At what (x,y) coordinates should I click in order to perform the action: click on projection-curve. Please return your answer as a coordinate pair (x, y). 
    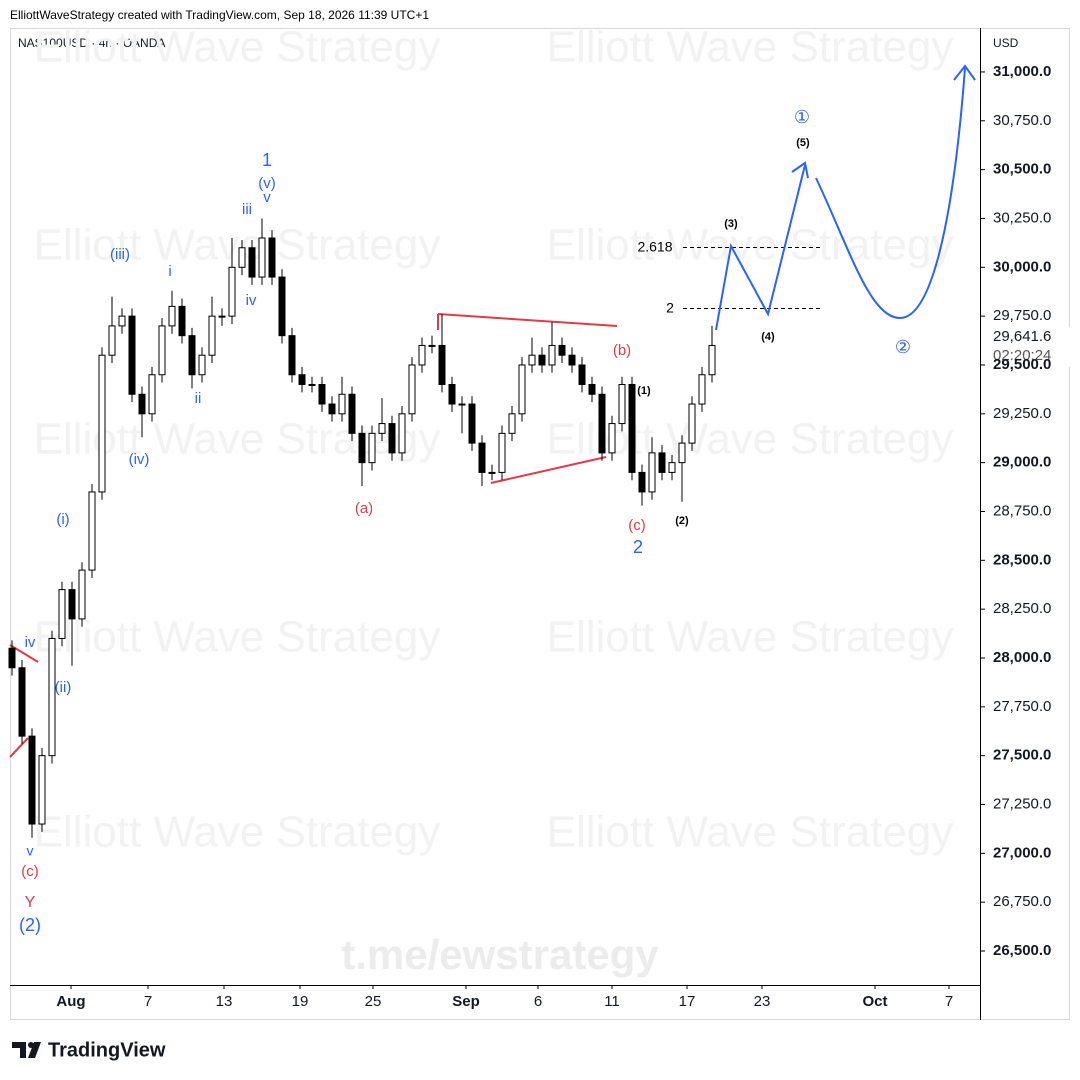
    Looking at the image, I should click on (890, 193).